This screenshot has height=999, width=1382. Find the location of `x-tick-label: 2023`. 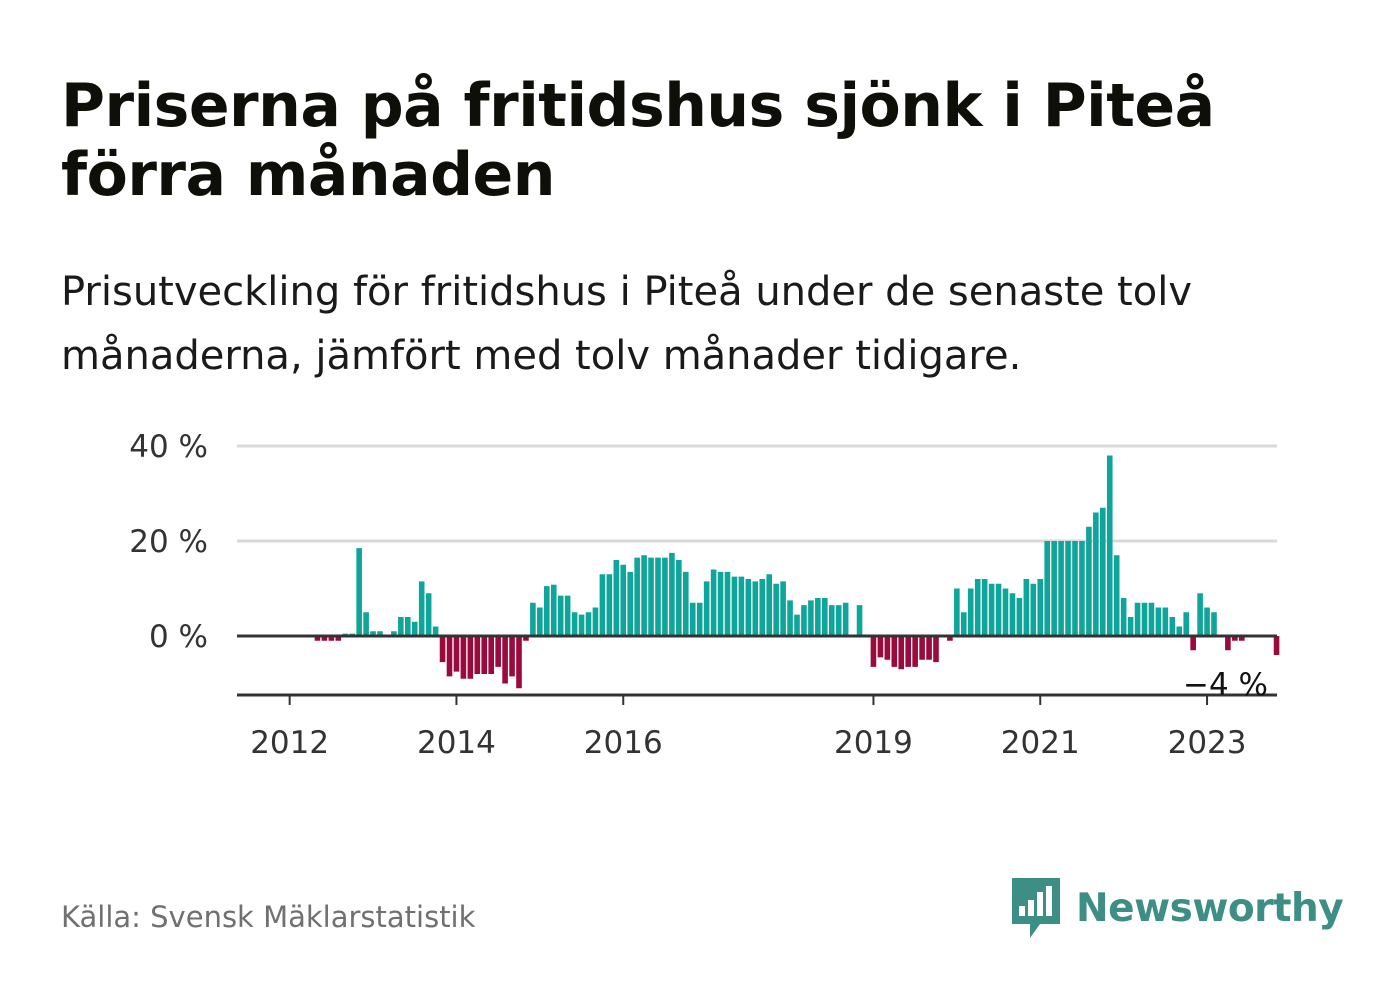

x-tick-label: 2023 is located at coordinates (1207, 743).